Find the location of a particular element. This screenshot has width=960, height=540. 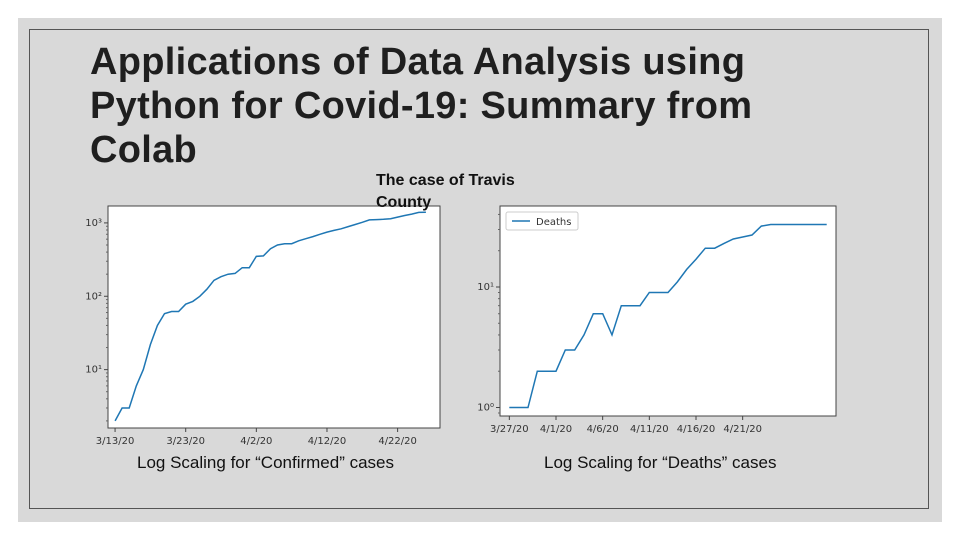

x-tick-label: 4/6/20 is located at coordinates (603, 429).